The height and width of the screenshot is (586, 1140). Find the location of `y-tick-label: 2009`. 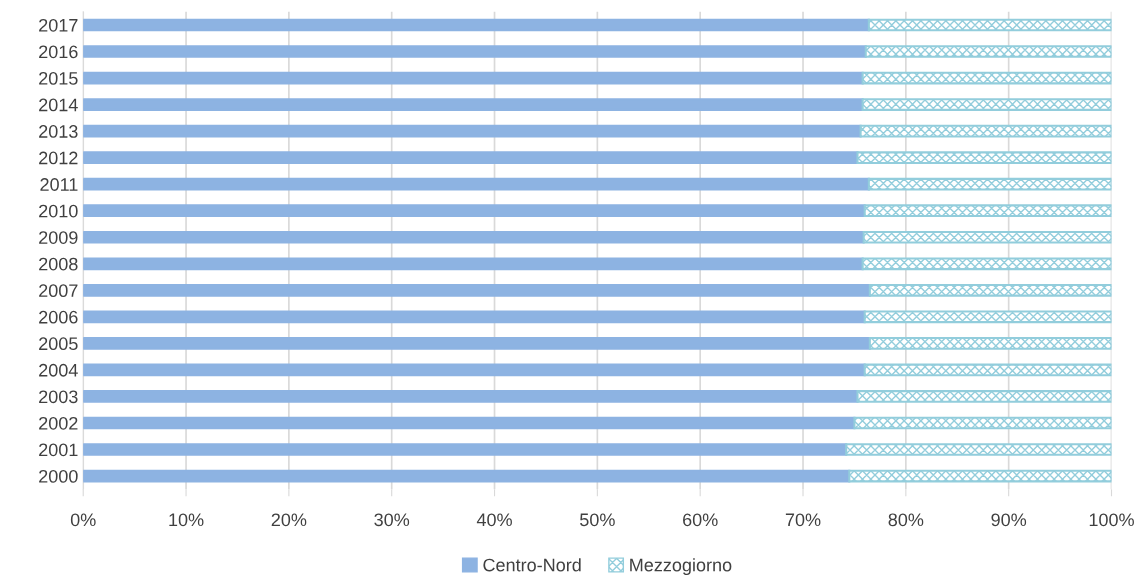

y-tick-label: 2009 is located at coordinates (58, 237).